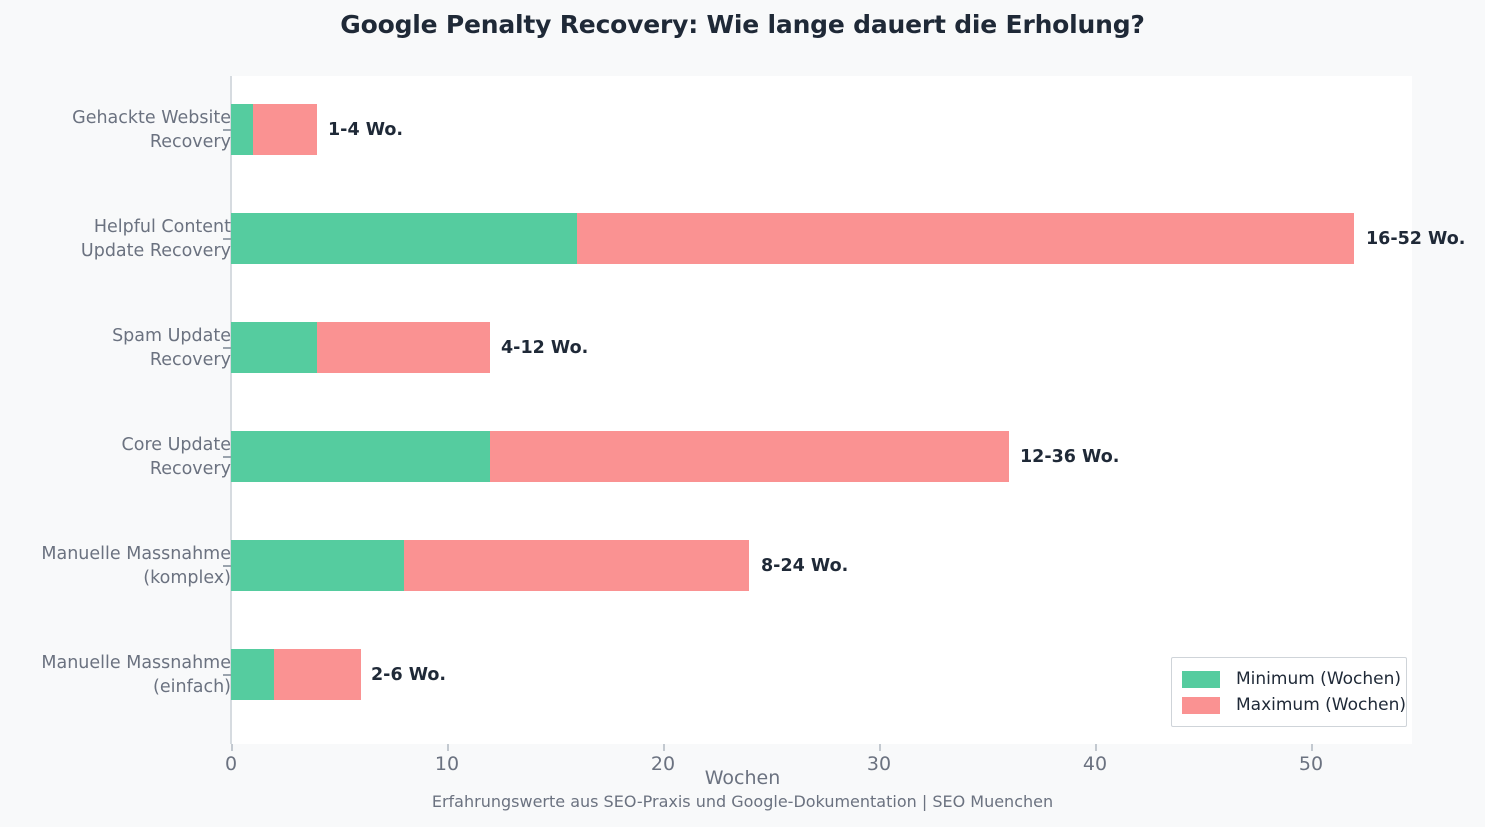  I want to click on bar-value-label: 4-12 Wo., so click(545, 347).